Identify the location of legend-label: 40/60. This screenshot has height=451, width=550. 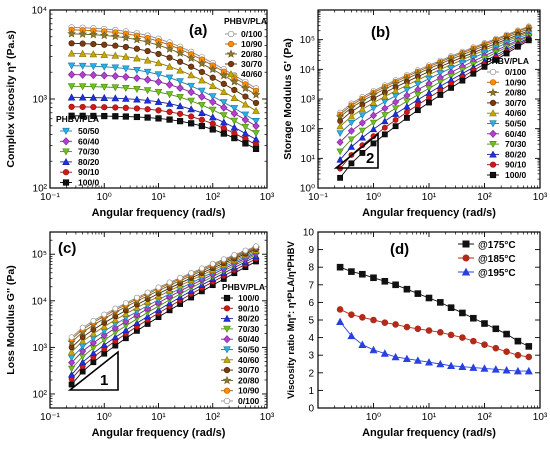
(252, 74).